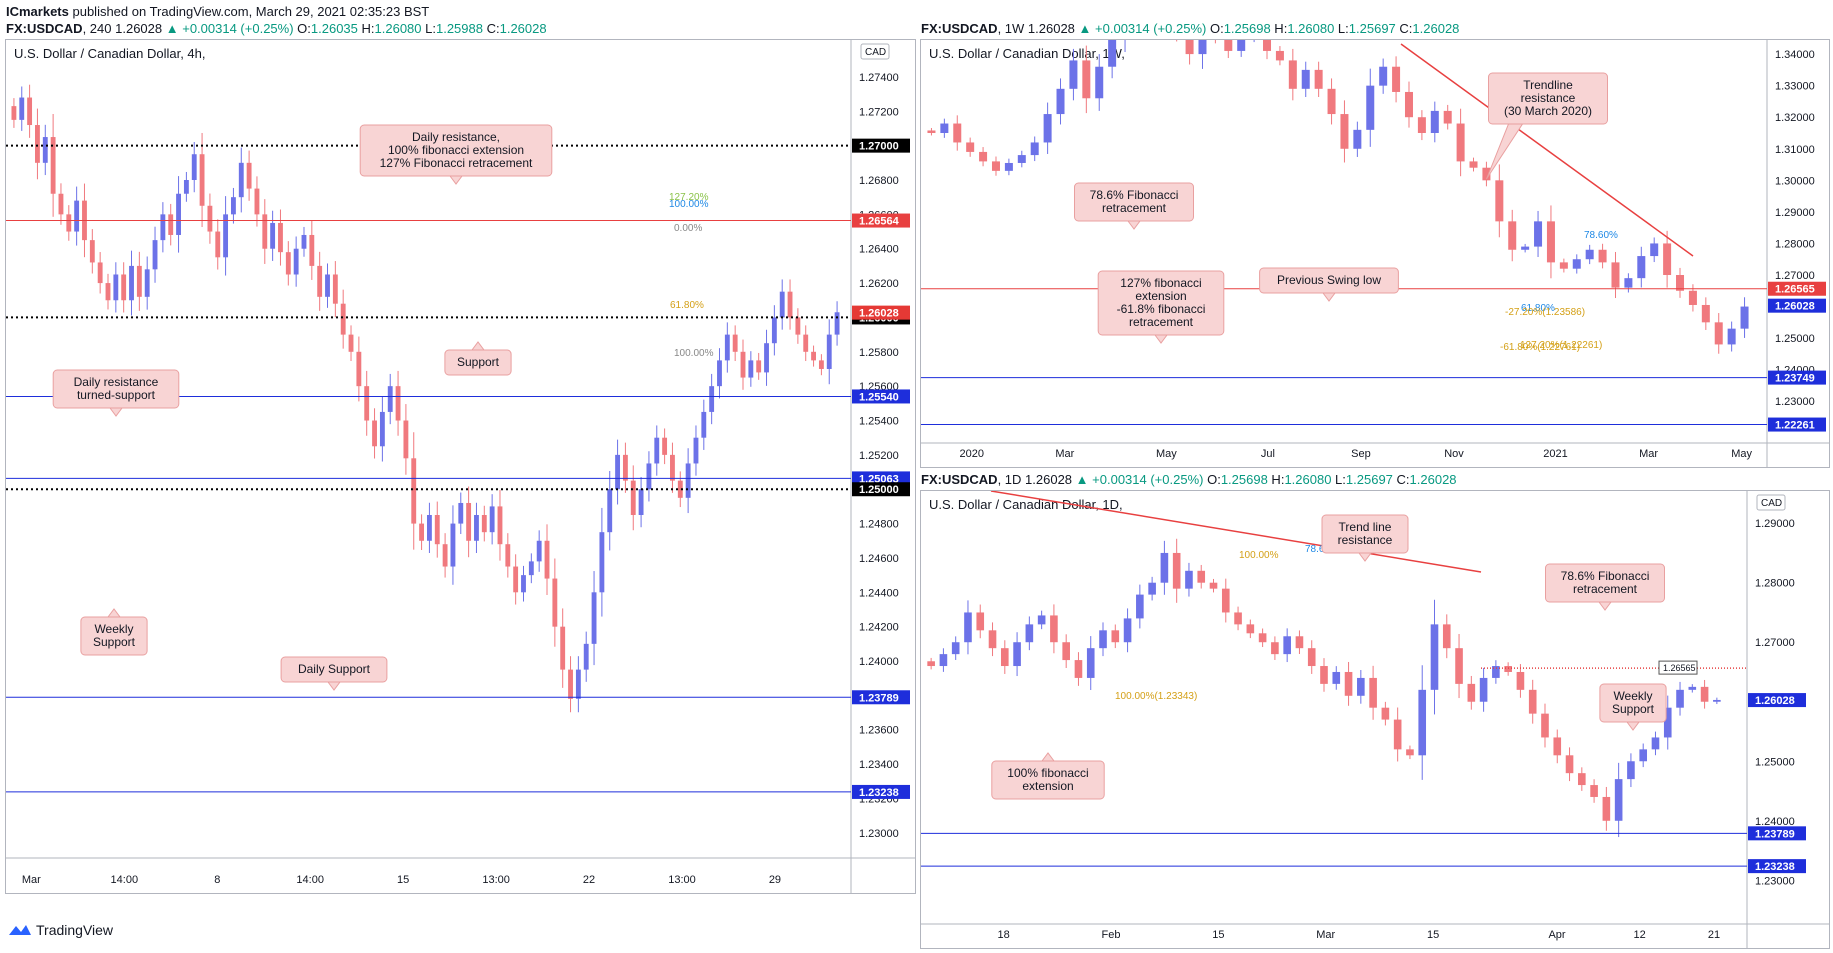  What do you see at coordinates (1048, 757) in the screenshot?
I see `d1-callout-pointer` at bounding box center [1048, 757].